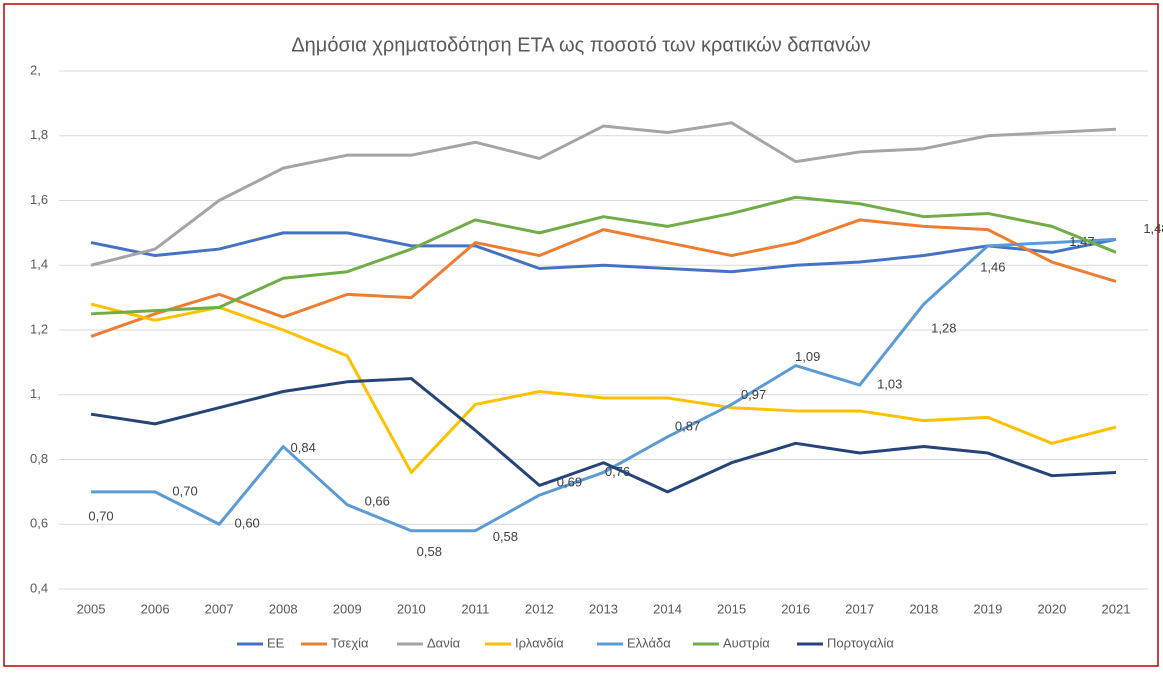 Image resolution: width=1163 pixels, height=676 pixels. I want to click on x-tick-label: 2020, so click(1051, 608).